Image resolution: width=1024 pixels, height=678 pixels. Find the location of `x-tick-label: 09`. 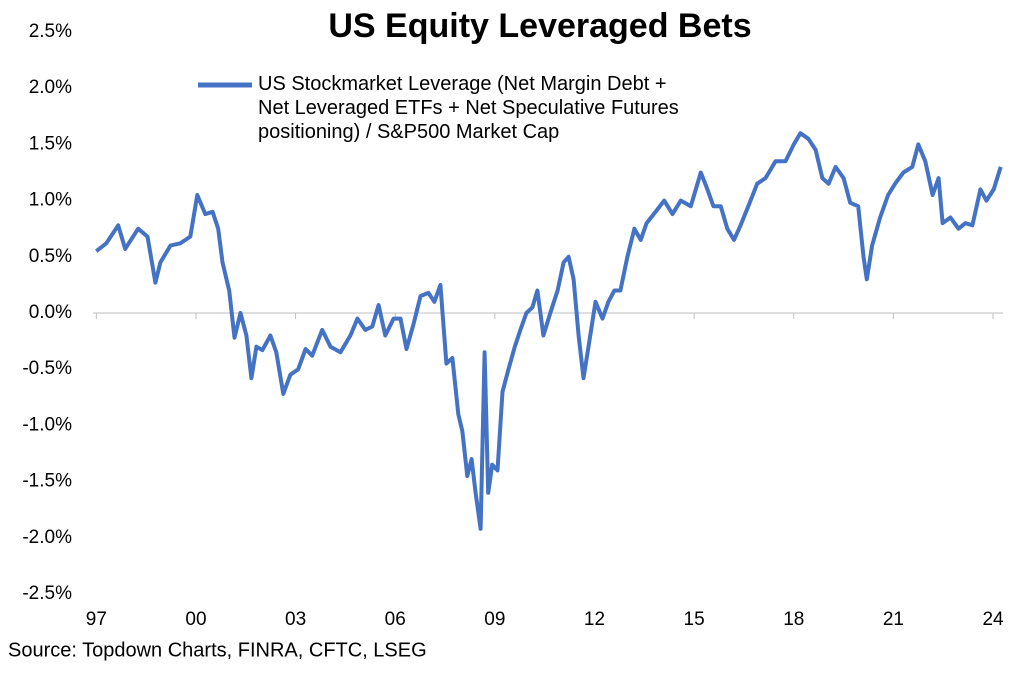

x-tick-label: 09 is located at coordinates (494, 619).